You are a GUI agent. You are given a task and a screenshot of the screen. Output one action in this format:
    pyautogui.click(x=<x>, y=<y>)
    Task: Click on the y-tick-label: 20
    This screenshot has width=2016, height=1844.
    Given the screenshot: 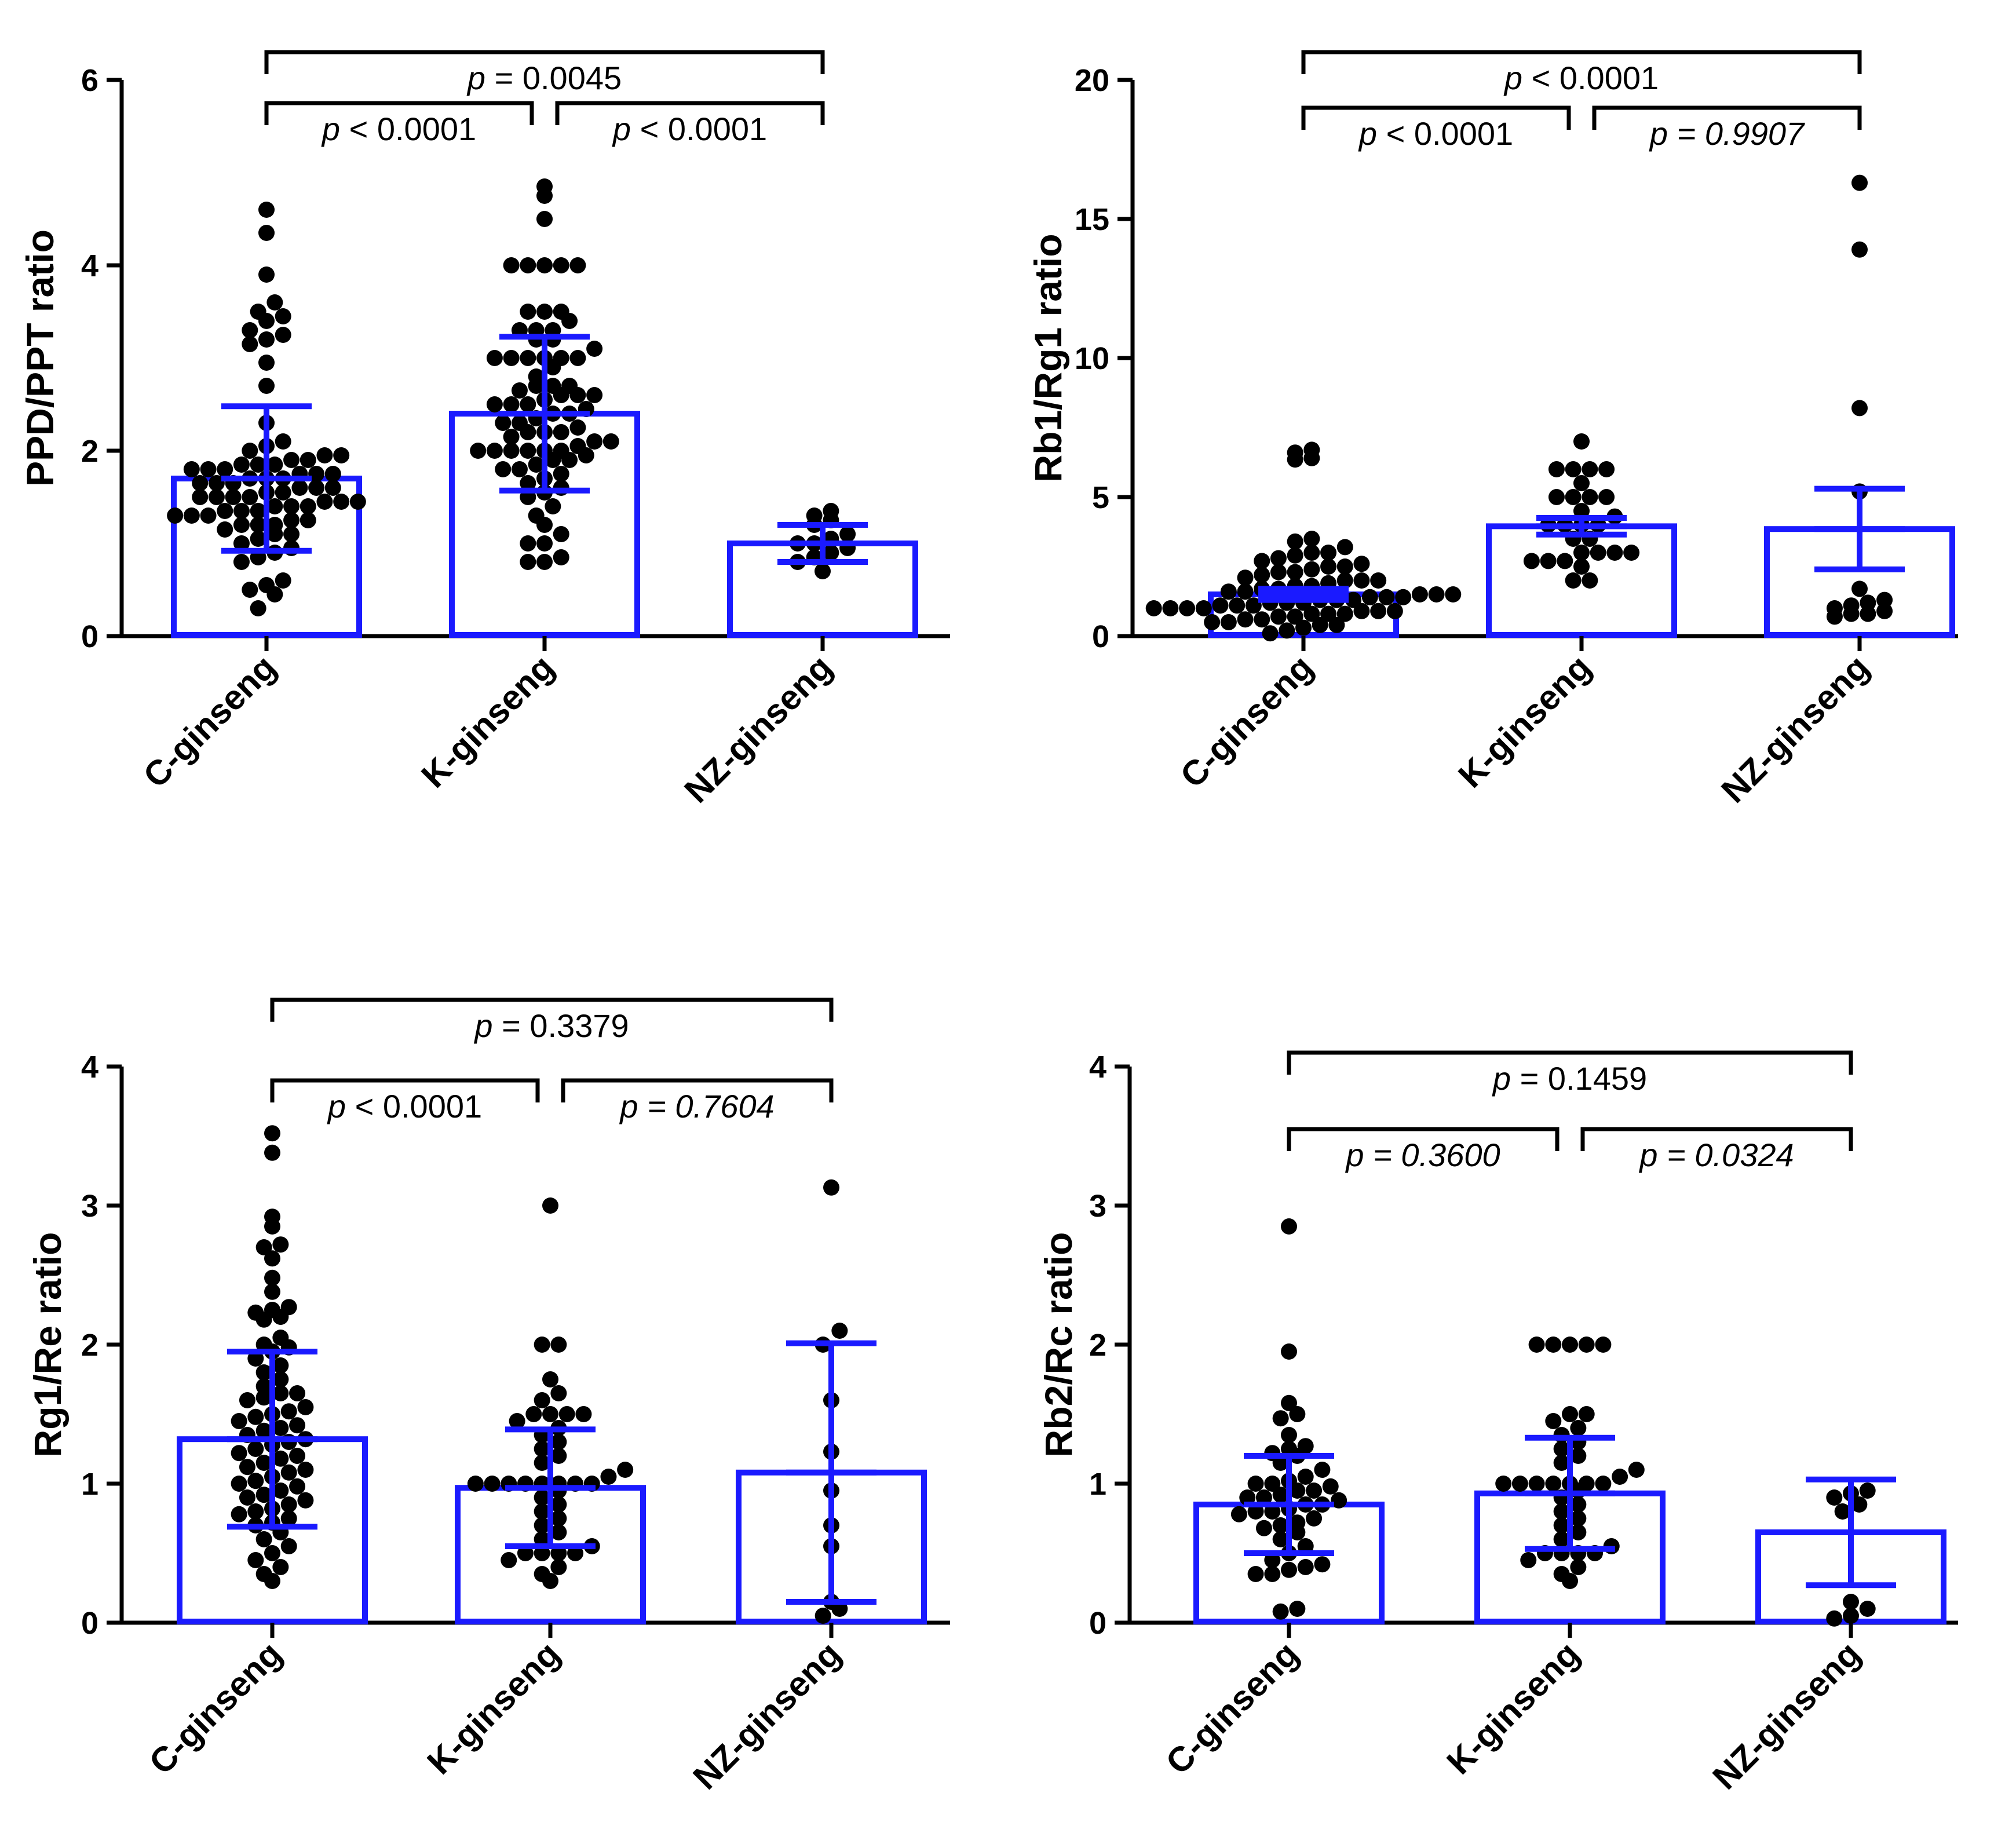 What is the action you would take?
    pyautogui.click(x=1092, y=80)
    